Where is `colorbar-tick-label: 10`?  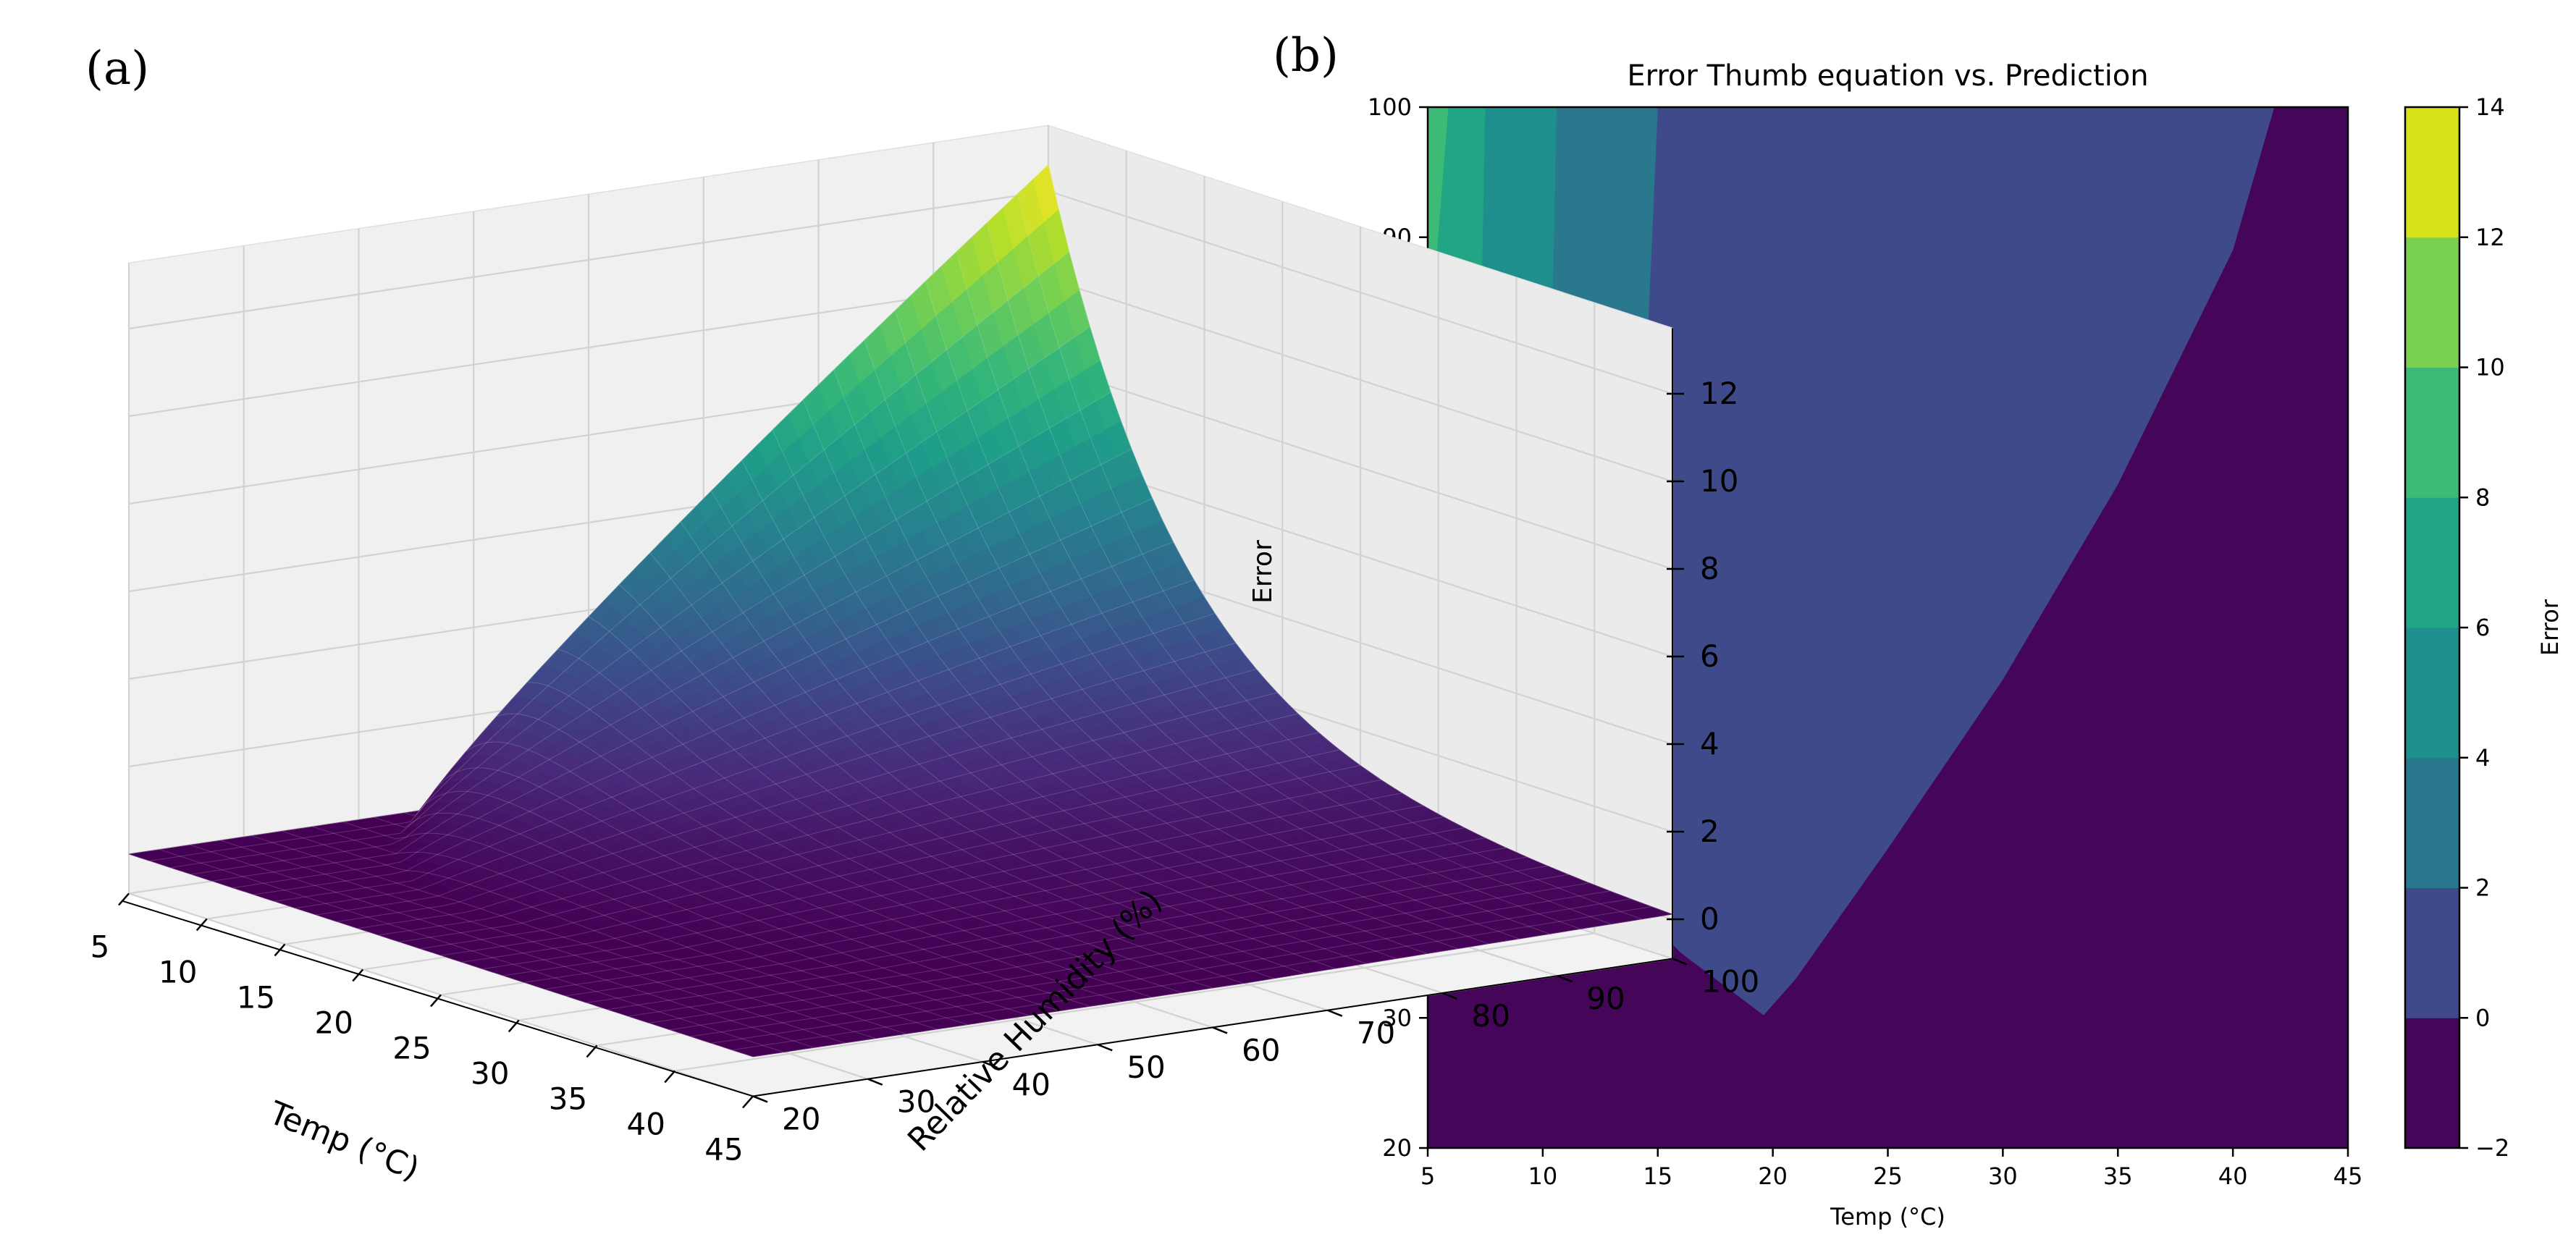
colorbar-tick-label: 10 is located at coordinates (2490, 367).